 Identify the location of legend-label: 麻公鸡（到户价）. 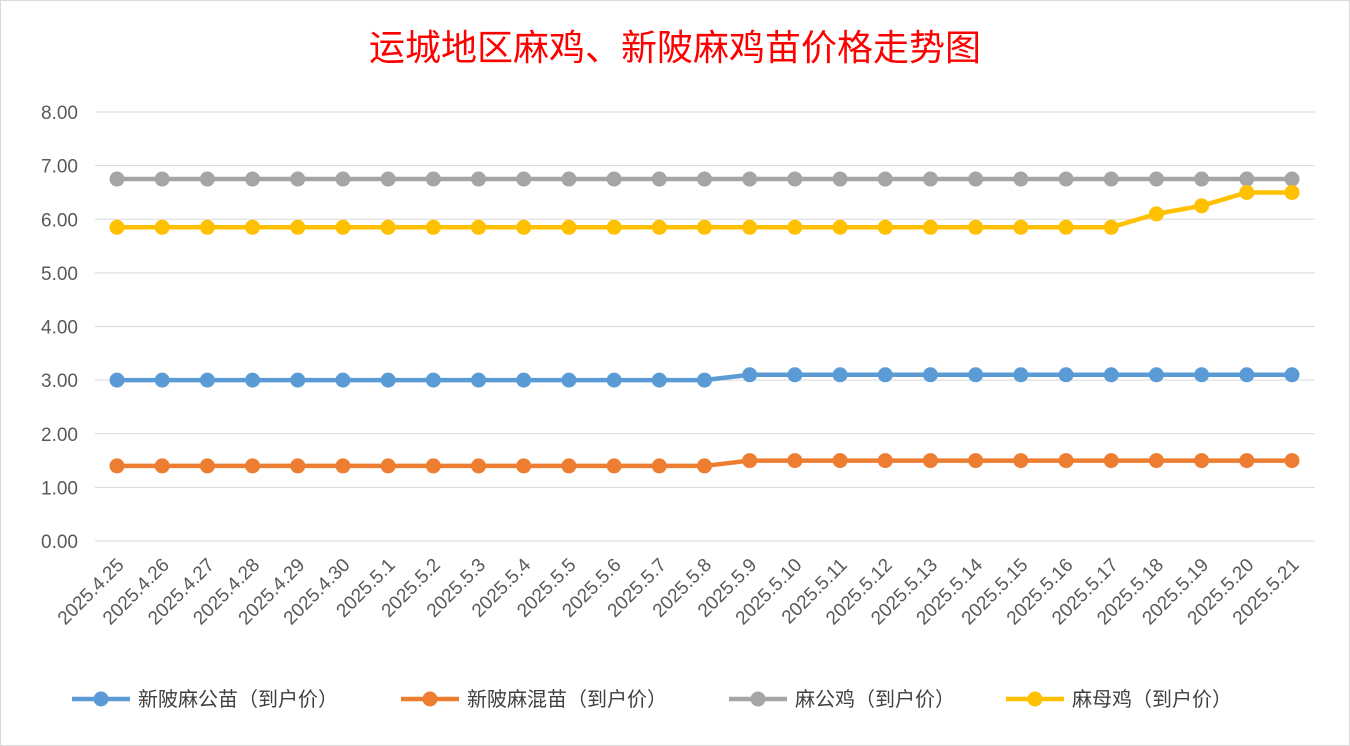
(875, 699).